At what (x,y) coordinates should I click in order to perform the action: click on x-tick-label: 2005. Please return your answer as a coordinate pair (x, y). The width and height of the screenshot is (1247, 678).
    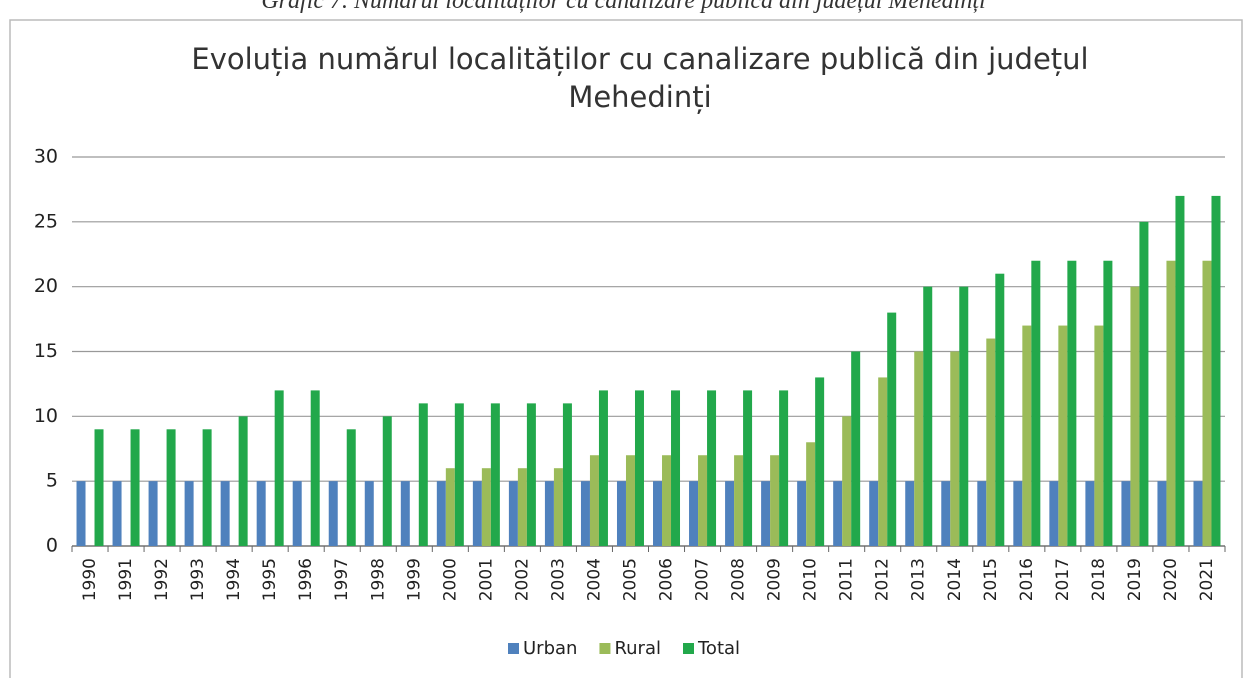
    Looking at the image, I should click on (630, 579).